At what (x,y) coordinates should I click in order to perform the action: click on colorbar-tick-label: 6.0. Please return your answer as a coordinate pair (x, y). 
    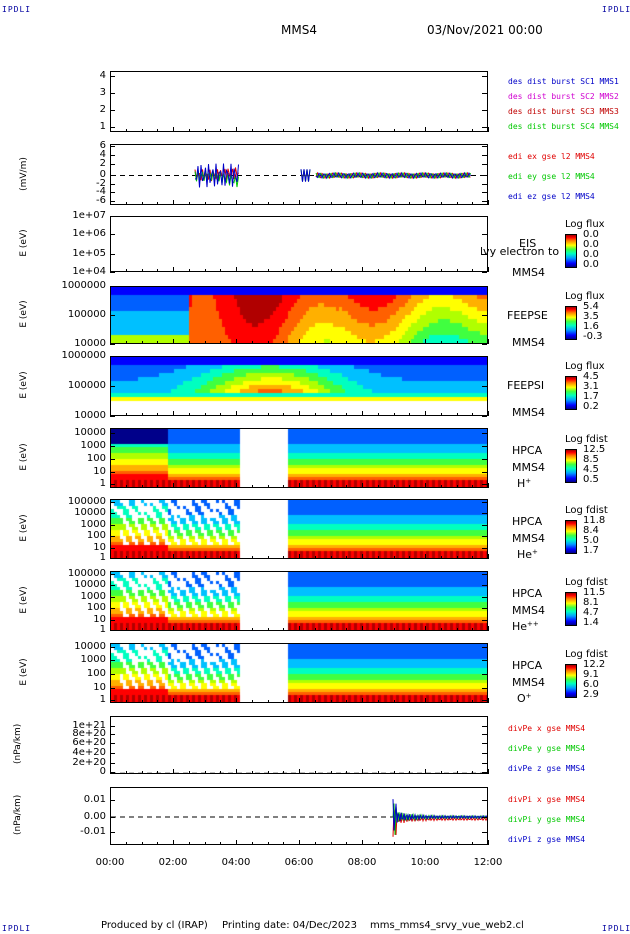
    Looking at the image, I should click on (591, 684).